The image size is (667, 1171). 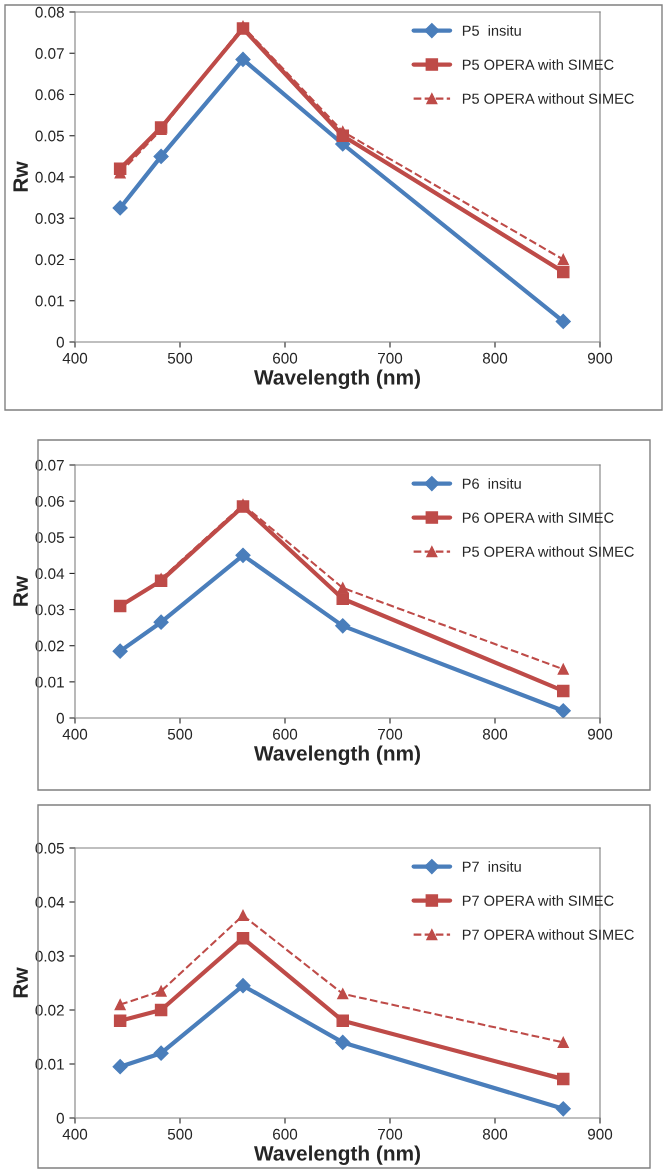 I want to click on legend-label: P7 OPERA with SIMEC, so click(x=538, y=900).